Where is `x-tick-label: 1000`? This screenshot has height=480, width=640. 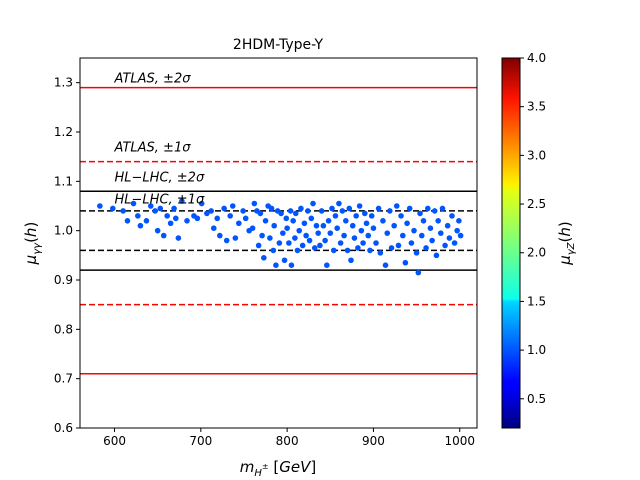
x-tick-label: 1000 is located at coordinates (459, 441).